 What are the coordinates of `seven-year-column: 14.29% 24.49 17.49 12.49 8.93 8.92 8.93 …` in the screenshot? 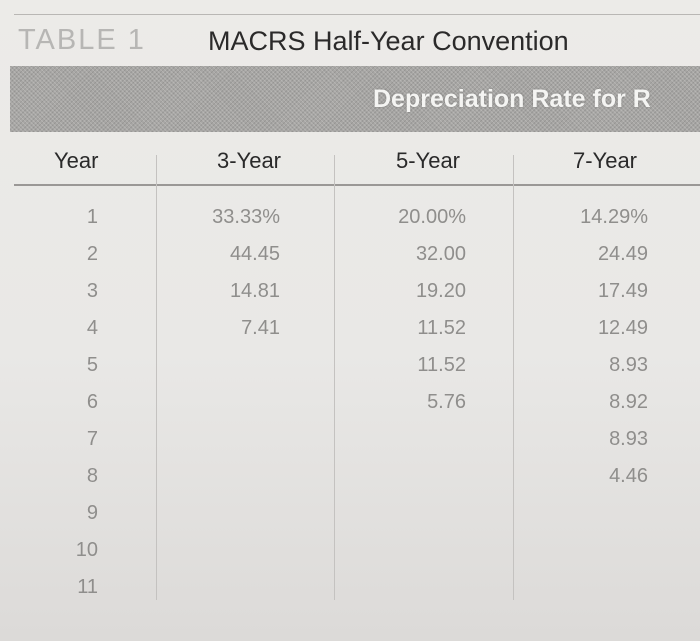 It's located at (604, 353).